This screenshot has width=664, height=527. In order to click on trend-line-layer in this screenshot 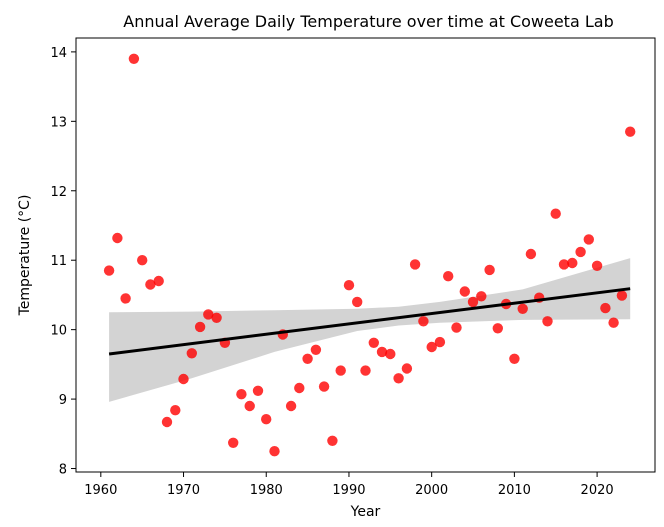, I will do `click(369, 321)`.